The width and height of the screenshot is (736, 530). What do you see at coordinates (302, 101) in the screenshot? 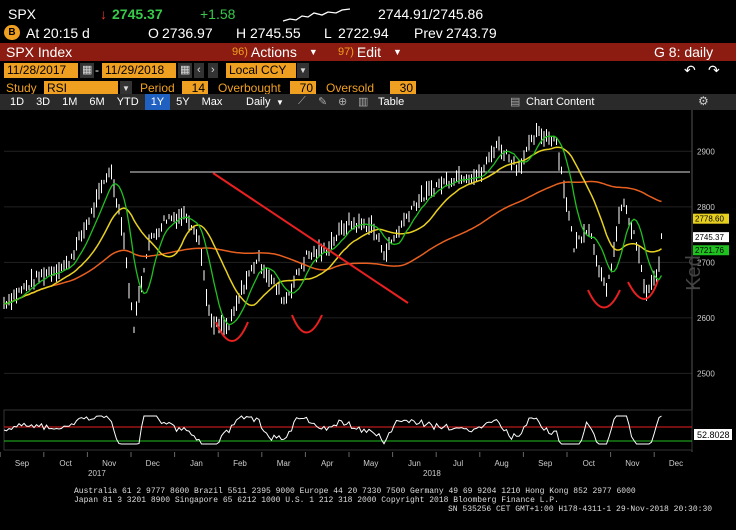
I see `line-tool-icon: ⟋` at bounding box center [302, 101].